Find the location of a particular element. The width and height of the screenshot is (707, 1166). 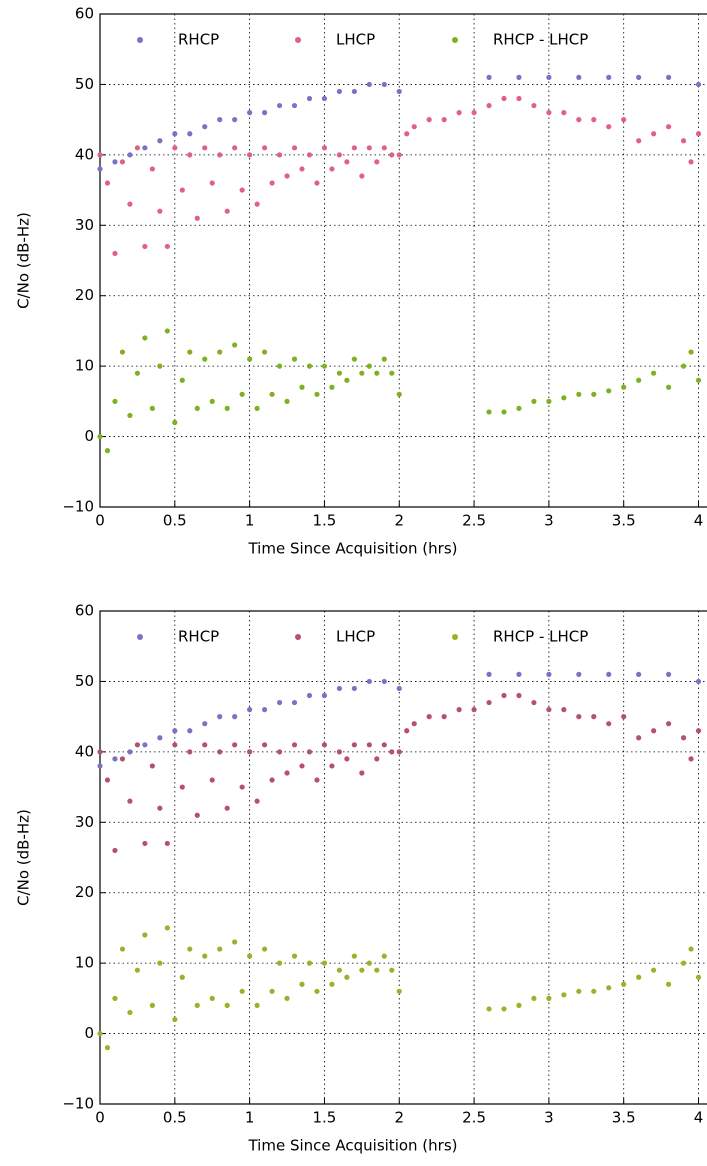

y-tick-label: 10 is located at coordinates (84, 366).